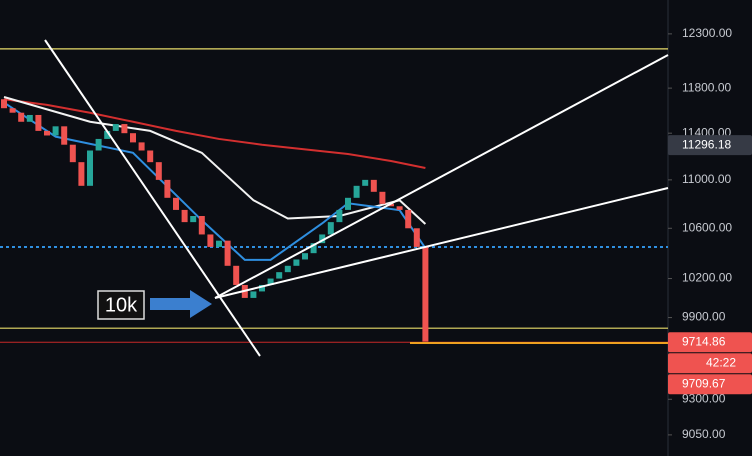 This screenshot has width=752, height=456. I want to click on trend-line, so click(441, 243).